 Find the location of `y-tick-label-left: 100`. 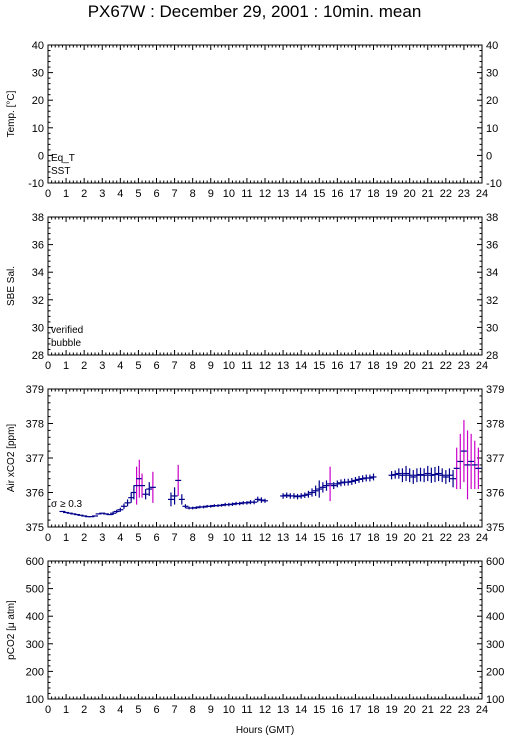

y-tick-label-left: 100 is located at coordinates (35, 700).